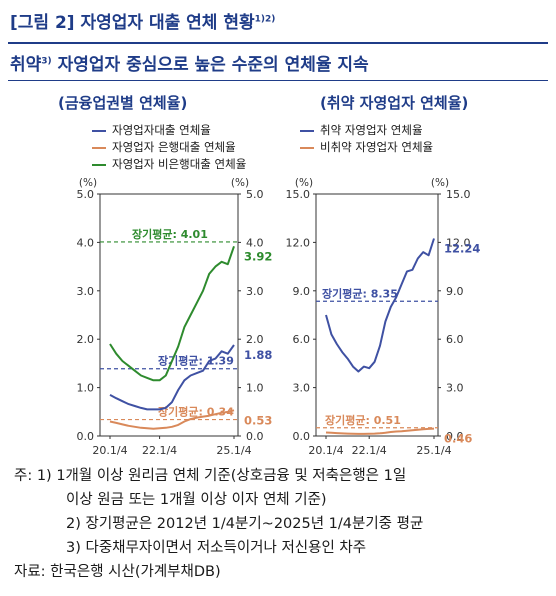  What do you see at coordinates (377, 147) in the screenshot?
I see `legend-label: 비취약 자영업자 연체율` at bounding box center [377, 147].